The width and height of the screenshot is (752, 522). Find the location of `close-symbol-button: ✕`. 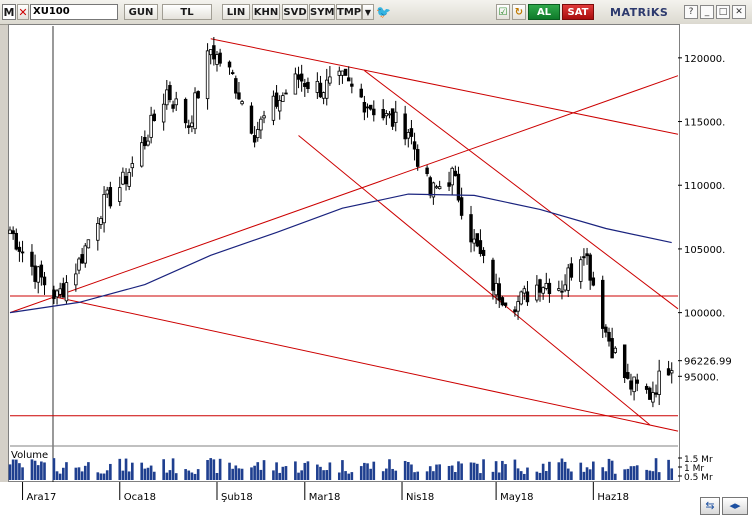

close-symbol-button: ✕ is located at coordinates (23, 12).